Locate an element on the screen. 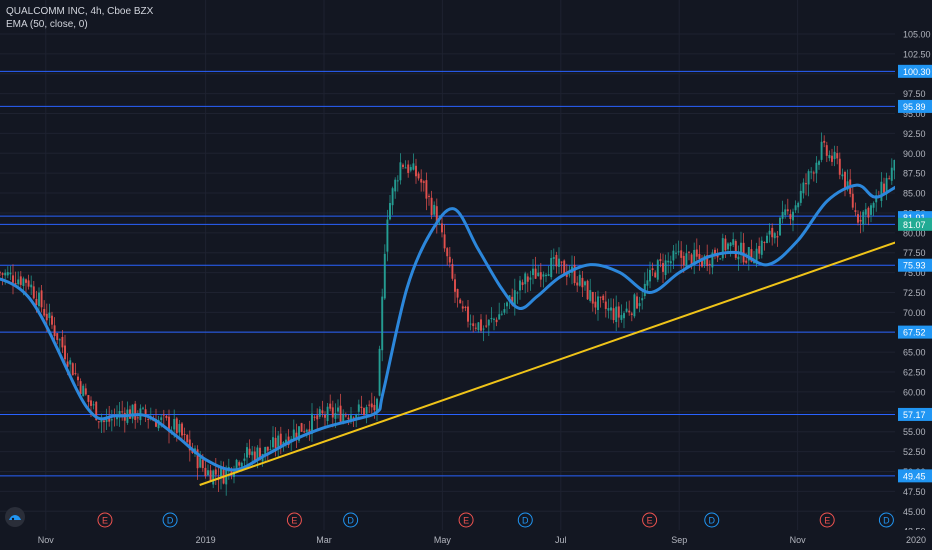  price-badge-label: 57.17 is located at coordinates (914, 415).